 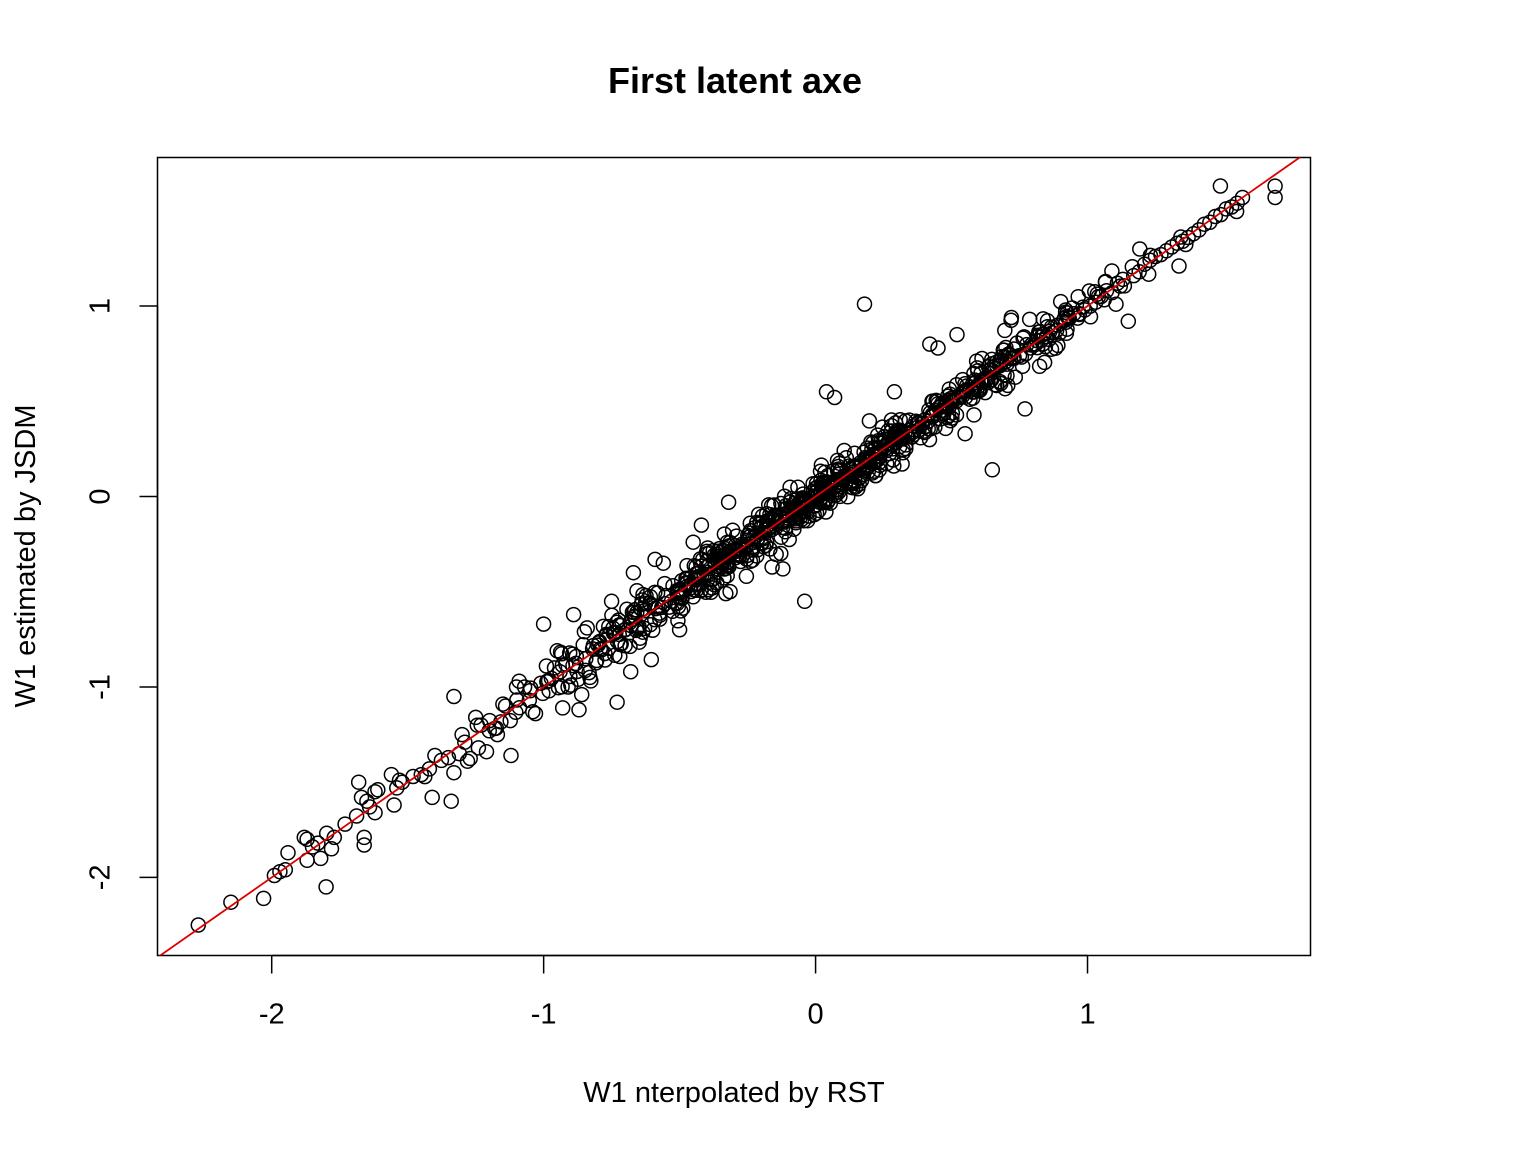 I want to click on y-axis: -2 -1 0 1, so click(x=122, y=594).